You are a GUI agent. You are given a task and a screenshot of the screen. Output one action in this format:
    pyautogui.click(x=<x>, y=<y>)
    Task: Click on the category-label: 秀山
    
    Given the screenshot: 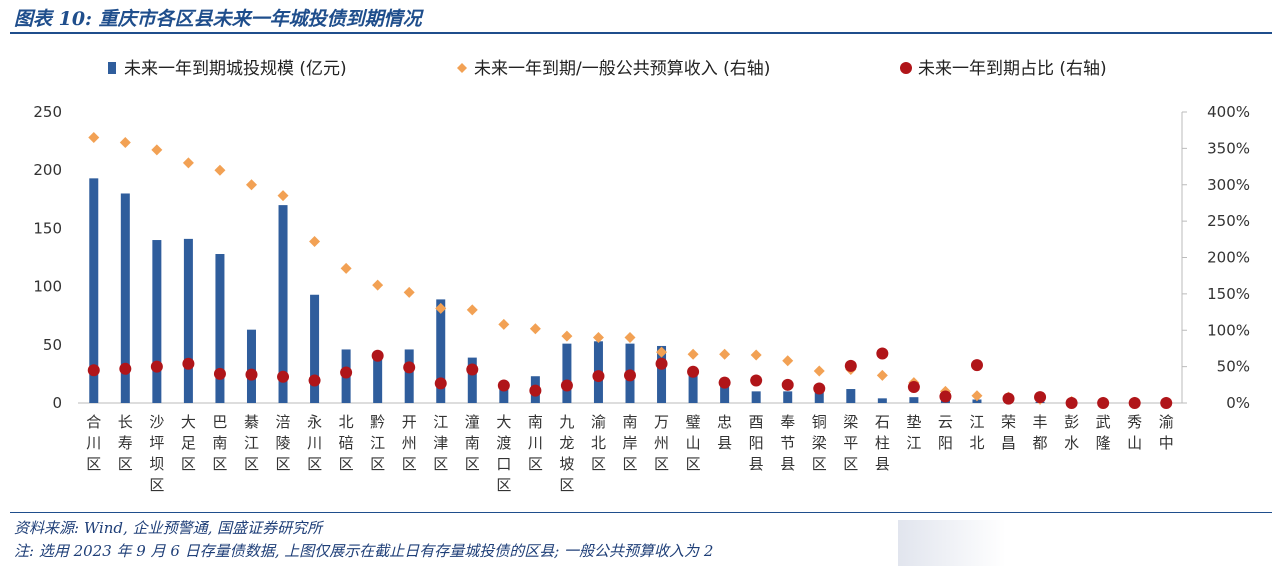 What is the action you would take?
    pyautogui.click(x=1134, y=432)
    